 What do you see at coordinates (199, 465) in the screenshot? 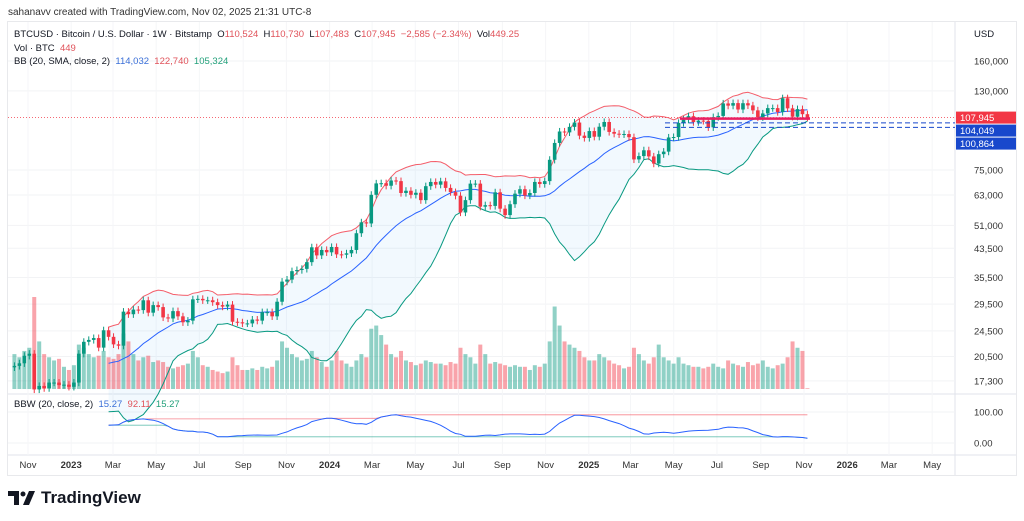
I see `time-tick-label: Jul` at bounding box center [199, 465].